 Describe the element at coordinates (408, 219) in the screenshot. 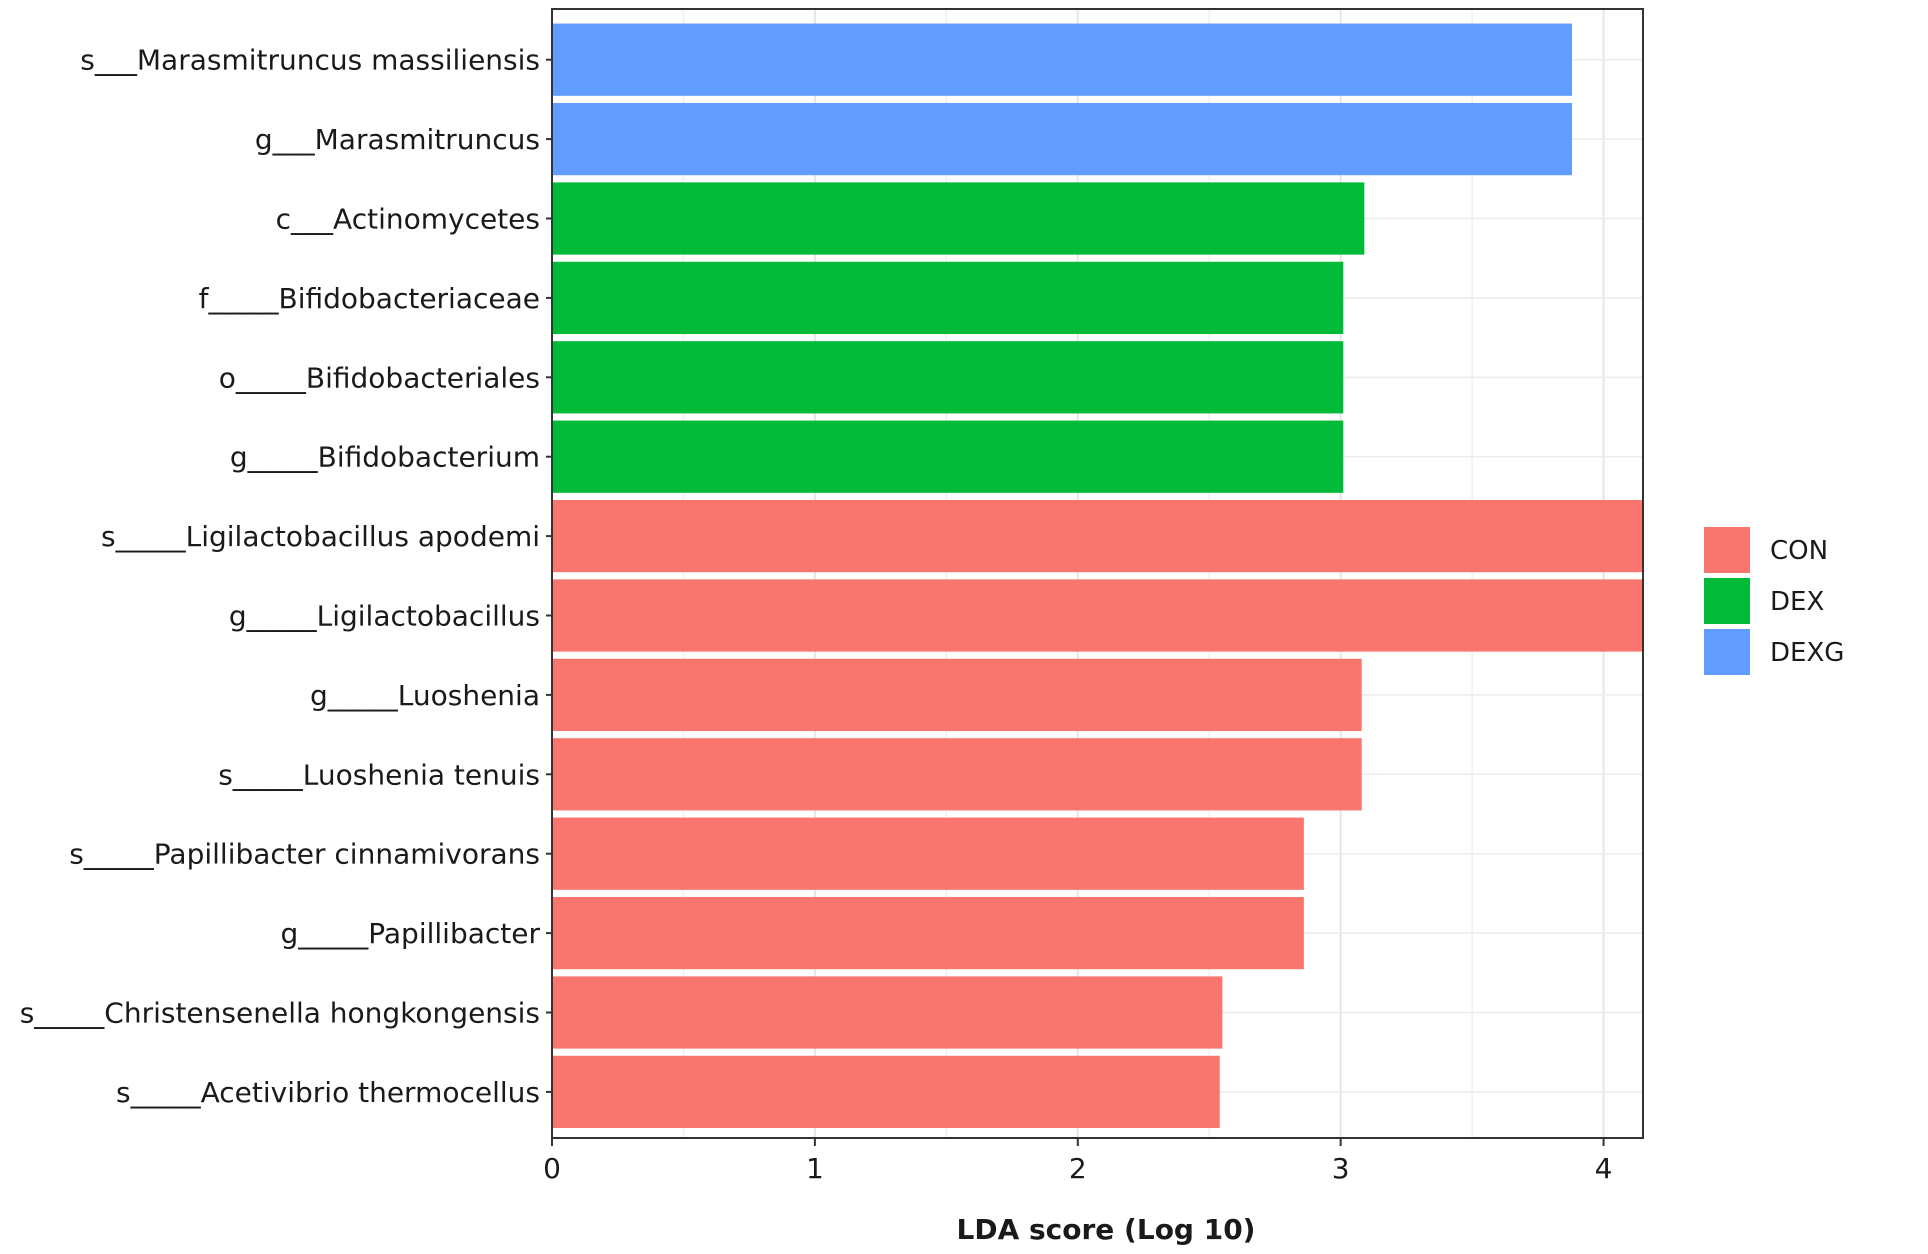

I see `y-tick-label: c___Actinomycetes` at that location.